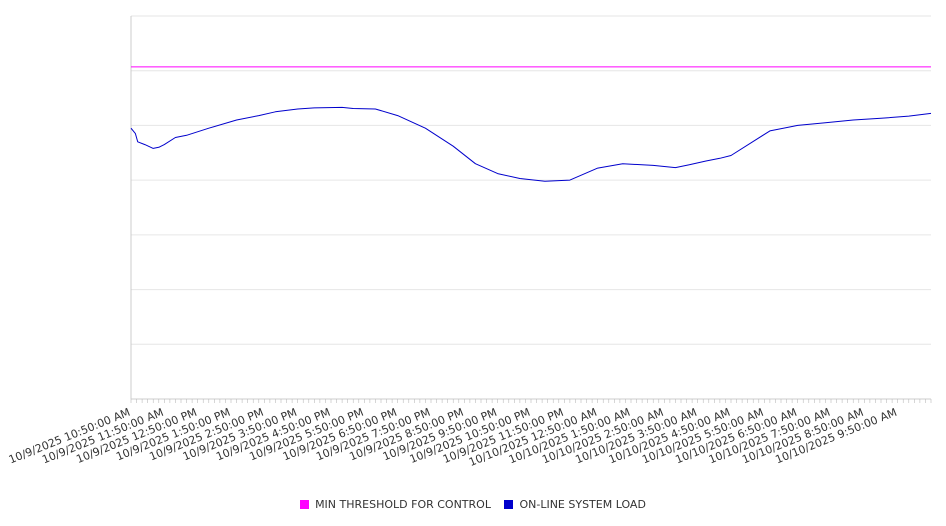 This screenshot has height=526, width=946. What do you see at coordinates (305, 504) in the screenshot?
I see `legend-swatch-min-threshold` at bounding box center [305, 504].